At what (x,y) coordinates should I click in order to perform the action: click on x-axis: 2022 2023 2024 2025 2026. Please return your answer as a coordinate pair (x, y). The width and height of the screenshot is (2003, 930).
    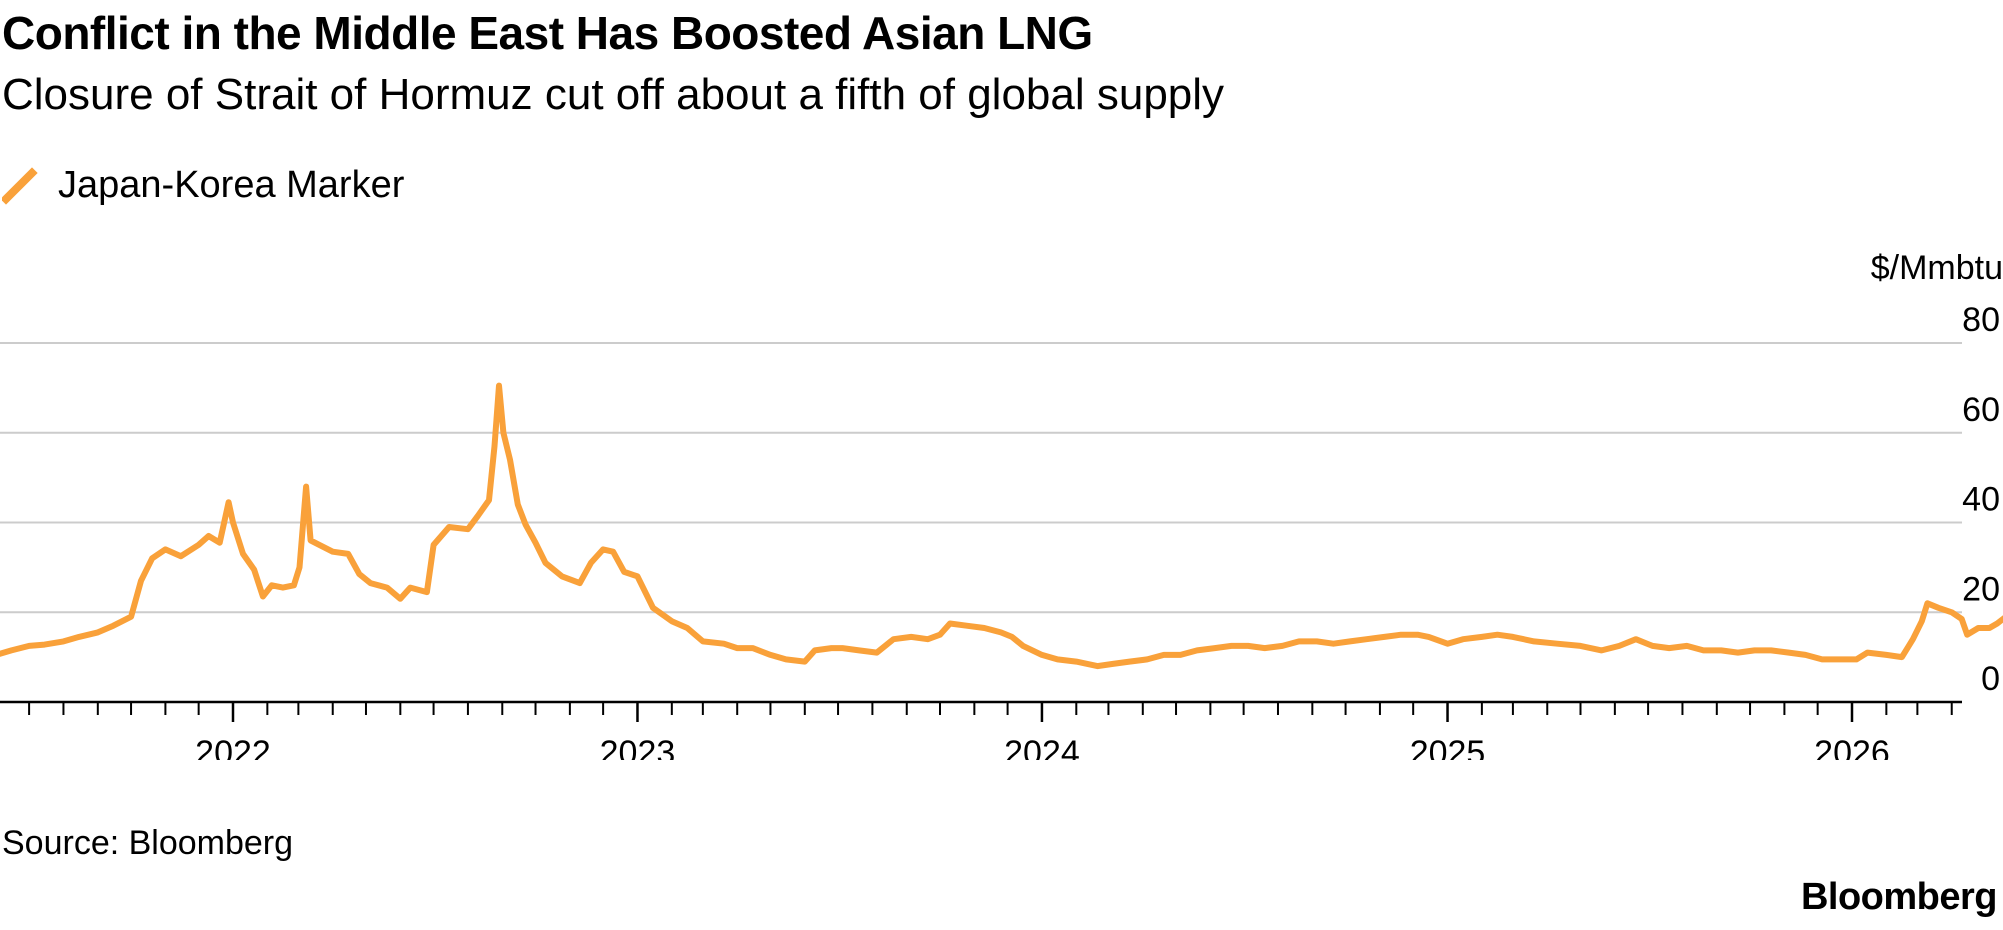
    Looking at the image, I should click on (981, 730).